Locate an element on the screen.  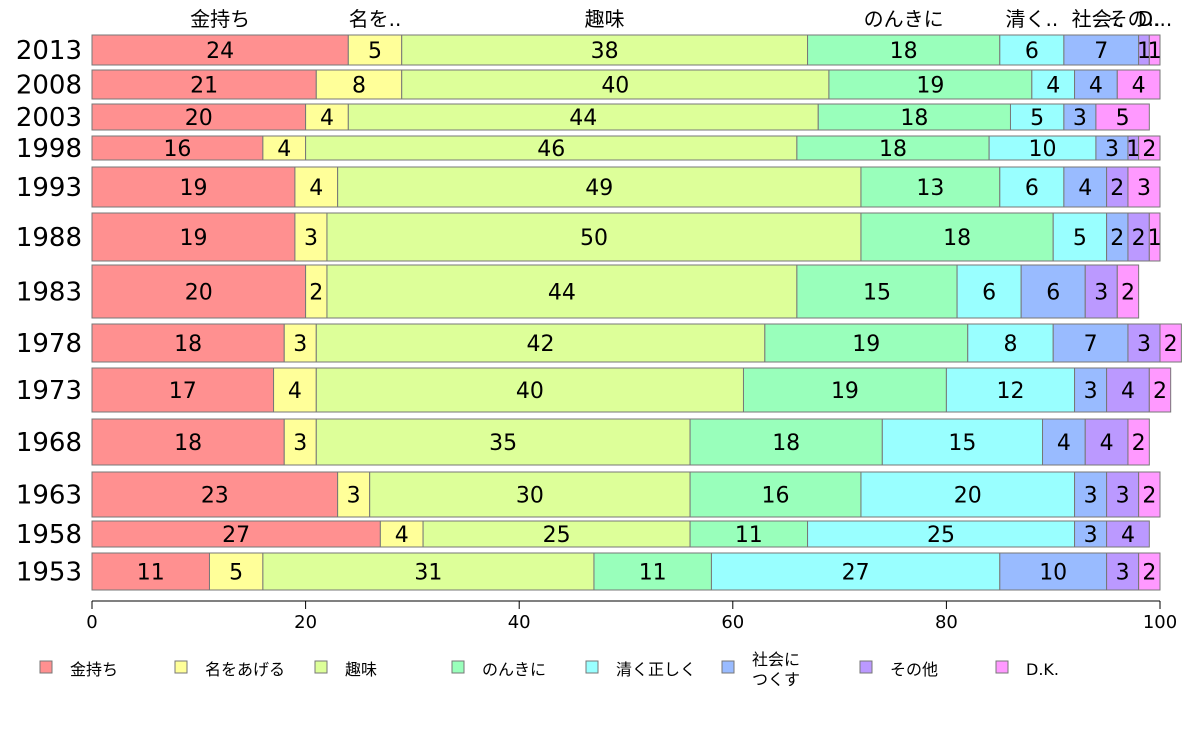
value-label-1963-4: 16 is located at coordinates (776, 496).